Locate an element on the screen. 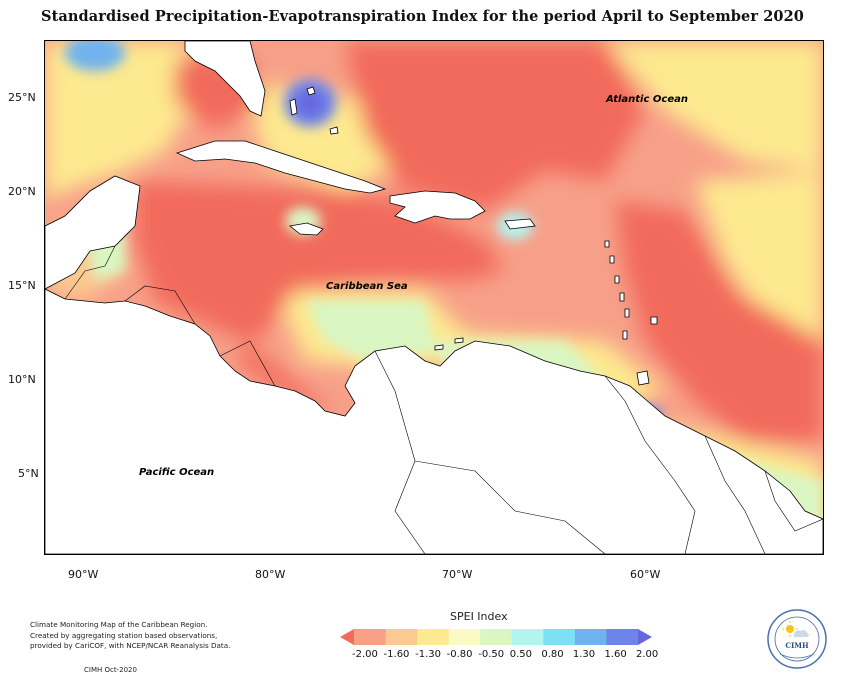  lon-label-80w: 80°W is located at coordinates (270, 574).